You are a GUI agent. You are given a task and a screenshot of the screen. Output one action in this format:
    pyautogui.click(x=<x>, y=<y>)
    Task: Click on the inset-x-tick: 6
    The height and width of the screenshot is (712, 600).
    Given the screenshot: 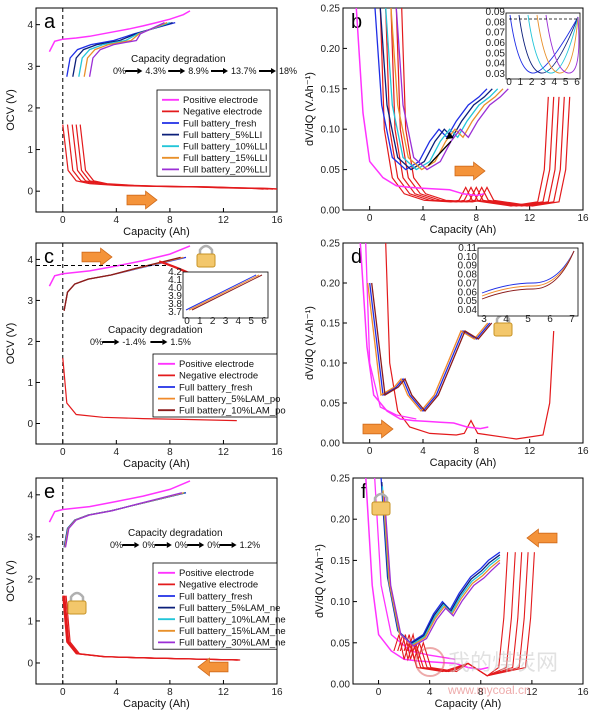 What is the action you would take?
    pyautogui.click(x=264, y=321)
    